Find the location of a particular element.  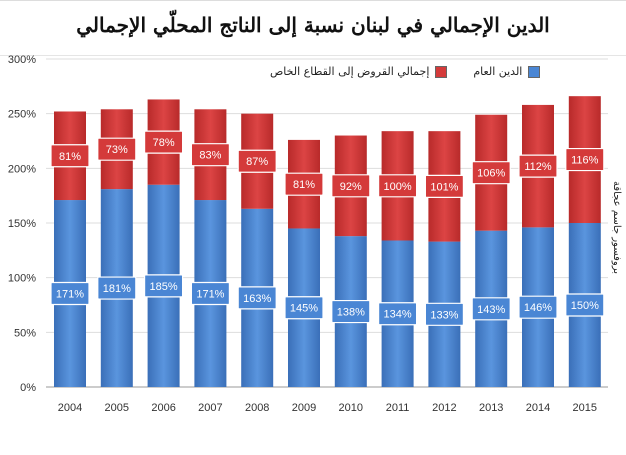

y-tick-label: 300% is located at coordinates (22, 60).